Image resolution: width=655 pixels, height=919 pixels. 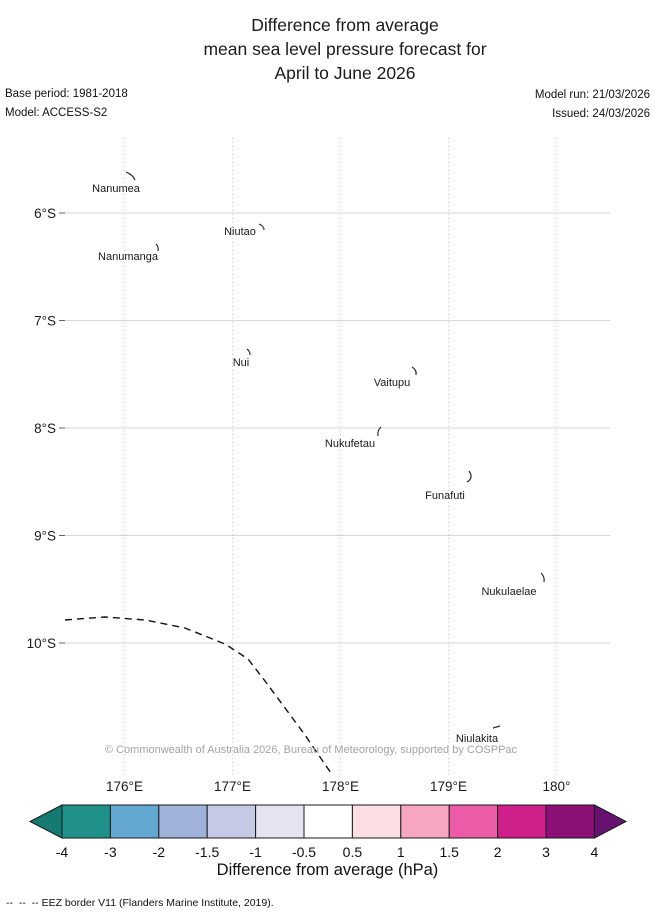 What do you see at coordinates (595, 852) in the screenshot?
I see `cb-tick-4: 4` at bounding box center [595, 852].